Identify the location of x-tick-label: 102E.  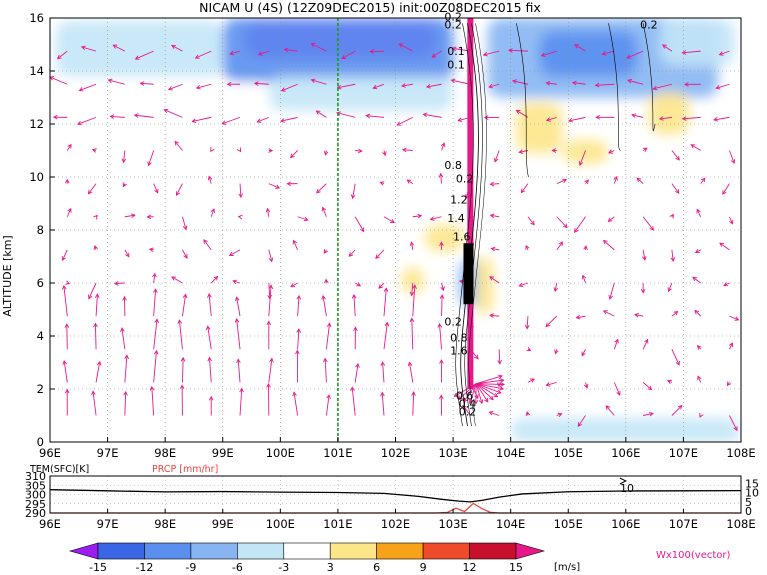
(395, 453).